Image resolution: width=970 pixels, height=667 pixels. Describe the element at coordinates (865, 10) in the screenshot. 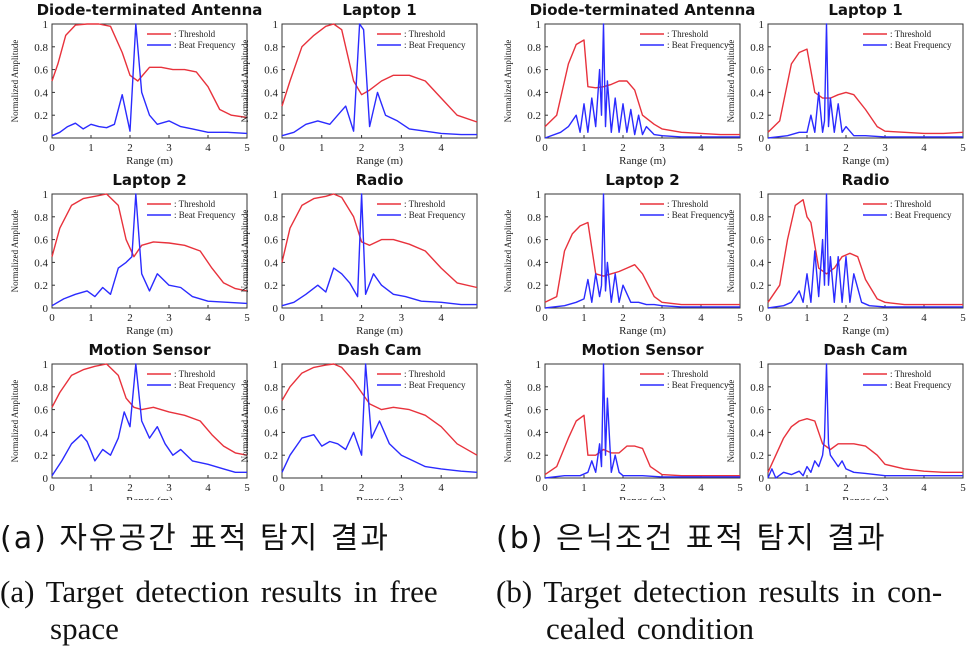

I see `chart-title: Laptop 1` at that location.